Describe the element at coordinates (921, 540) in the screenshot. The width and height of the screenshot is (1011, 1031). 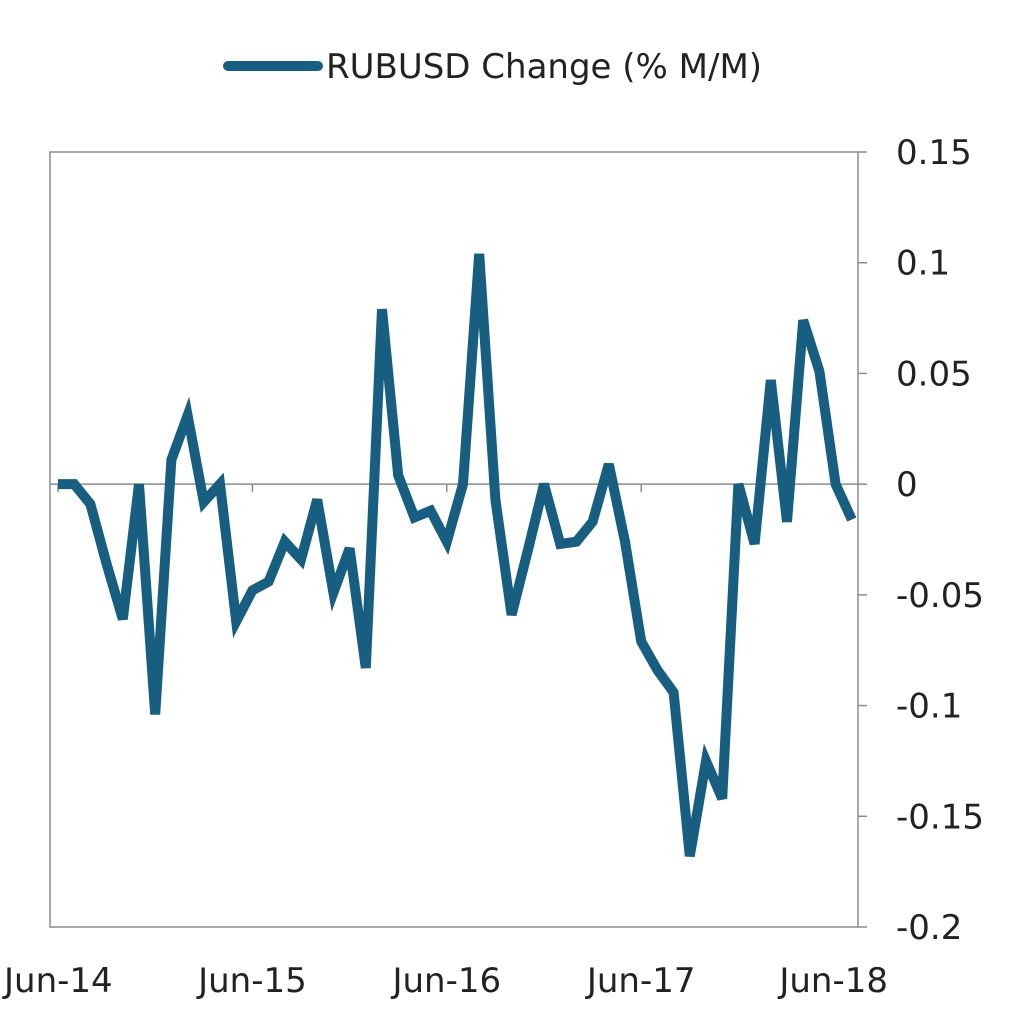
I see `y-axis: 0.15 0.1 0.05 0 -0.05 -0.1 -0.15 -0.2` at that location.